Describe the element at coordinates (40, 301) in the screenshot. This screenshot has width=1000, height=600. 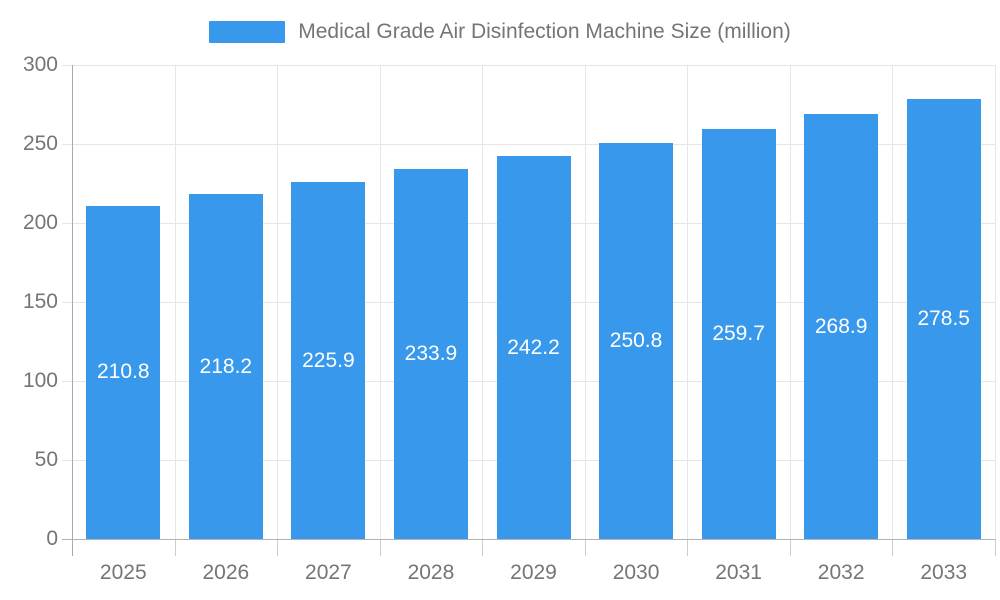
I see `y-axis-label: 150` at that location.